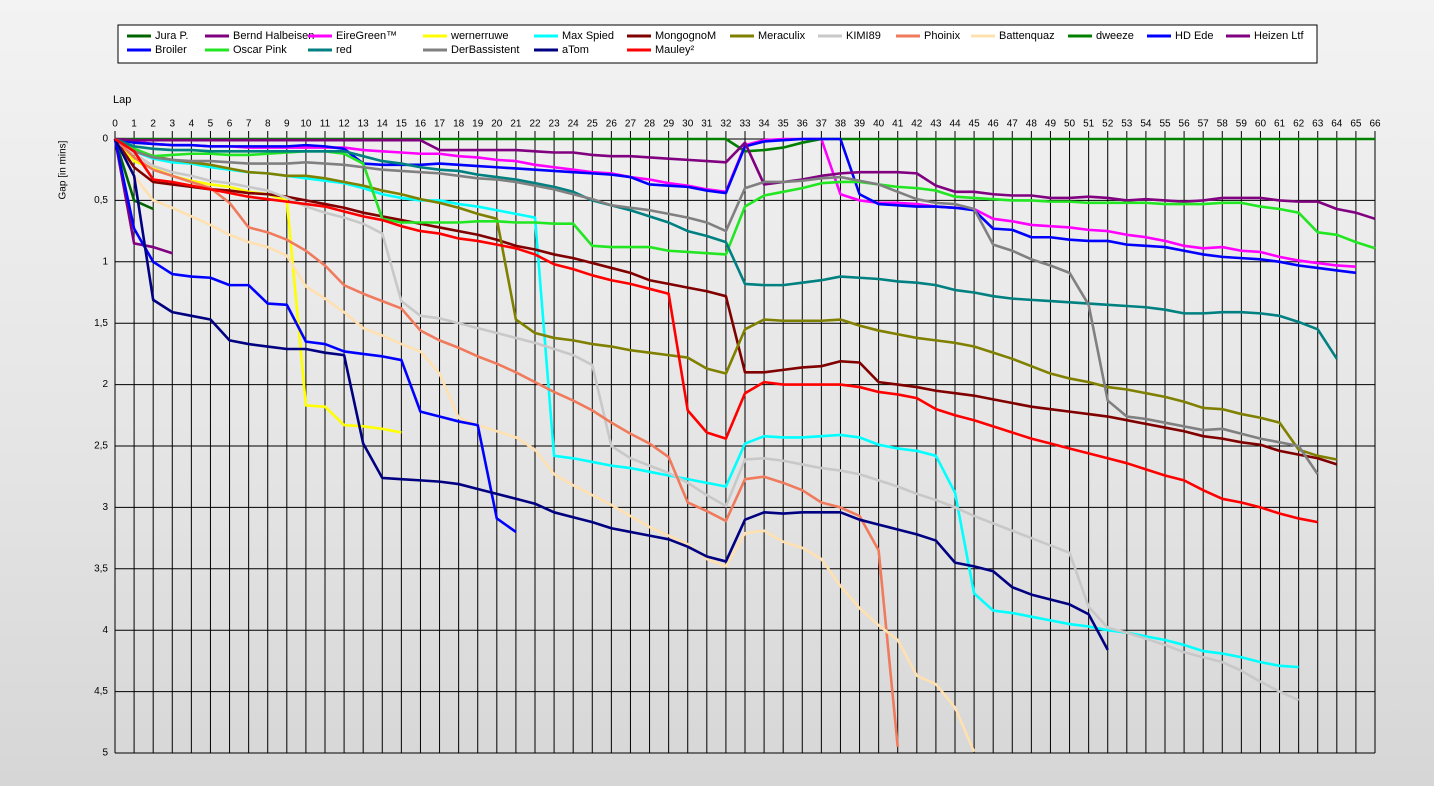 This screenshot has width=1434, height=786. What do you see at coordinates (555, 124) in the screenshot?
I see `x-tick-label: 23` at bounding box center [555, 124].